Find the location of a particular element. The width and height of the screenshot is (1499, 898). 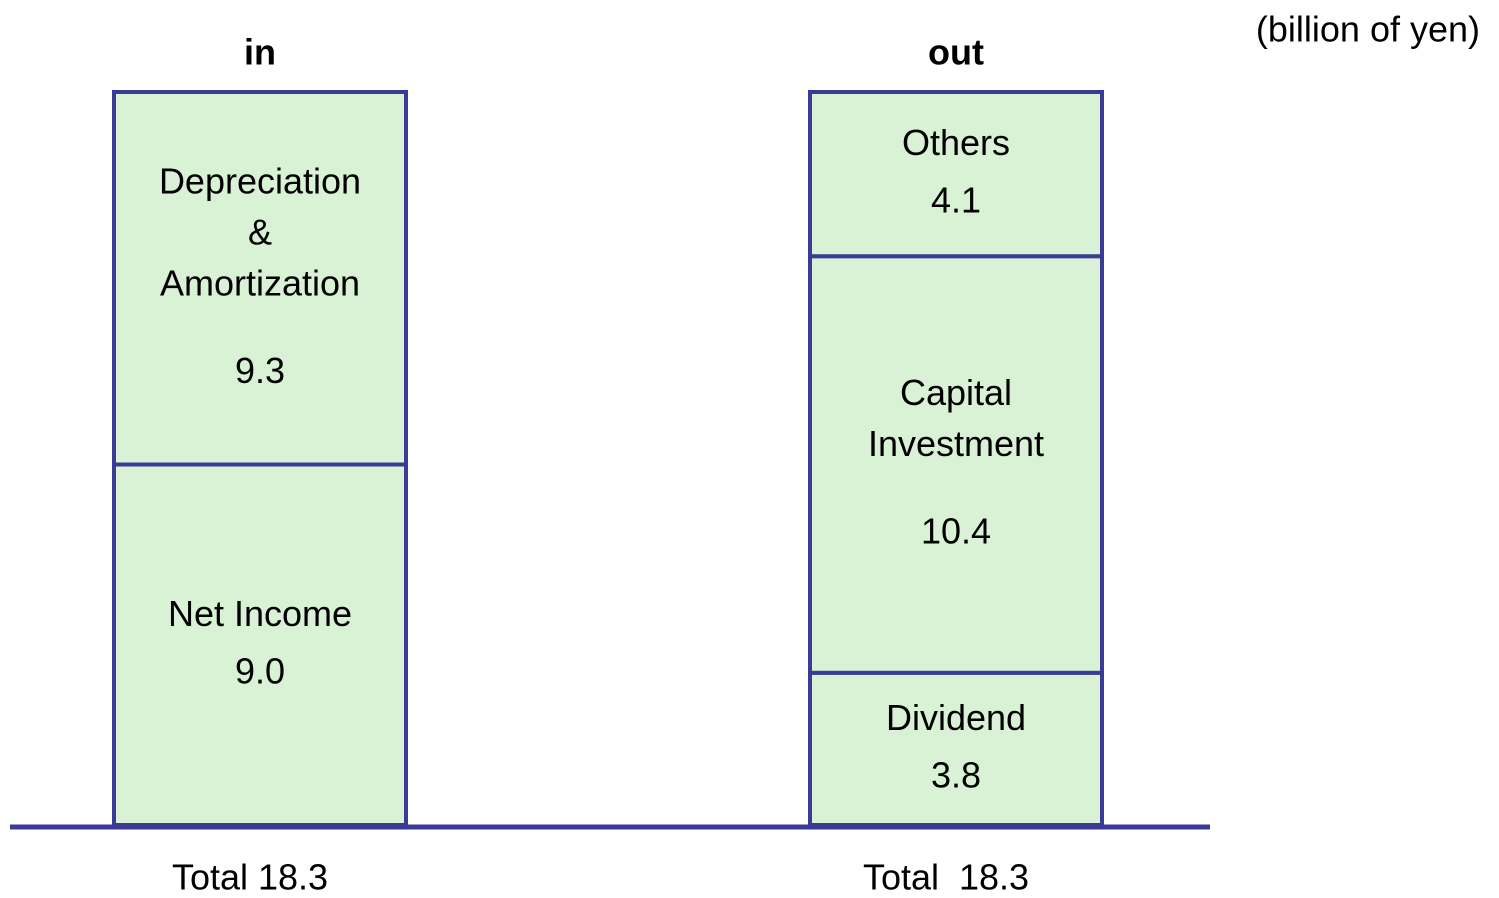

segment-label: Dividend is located at coordinates (956, 716).